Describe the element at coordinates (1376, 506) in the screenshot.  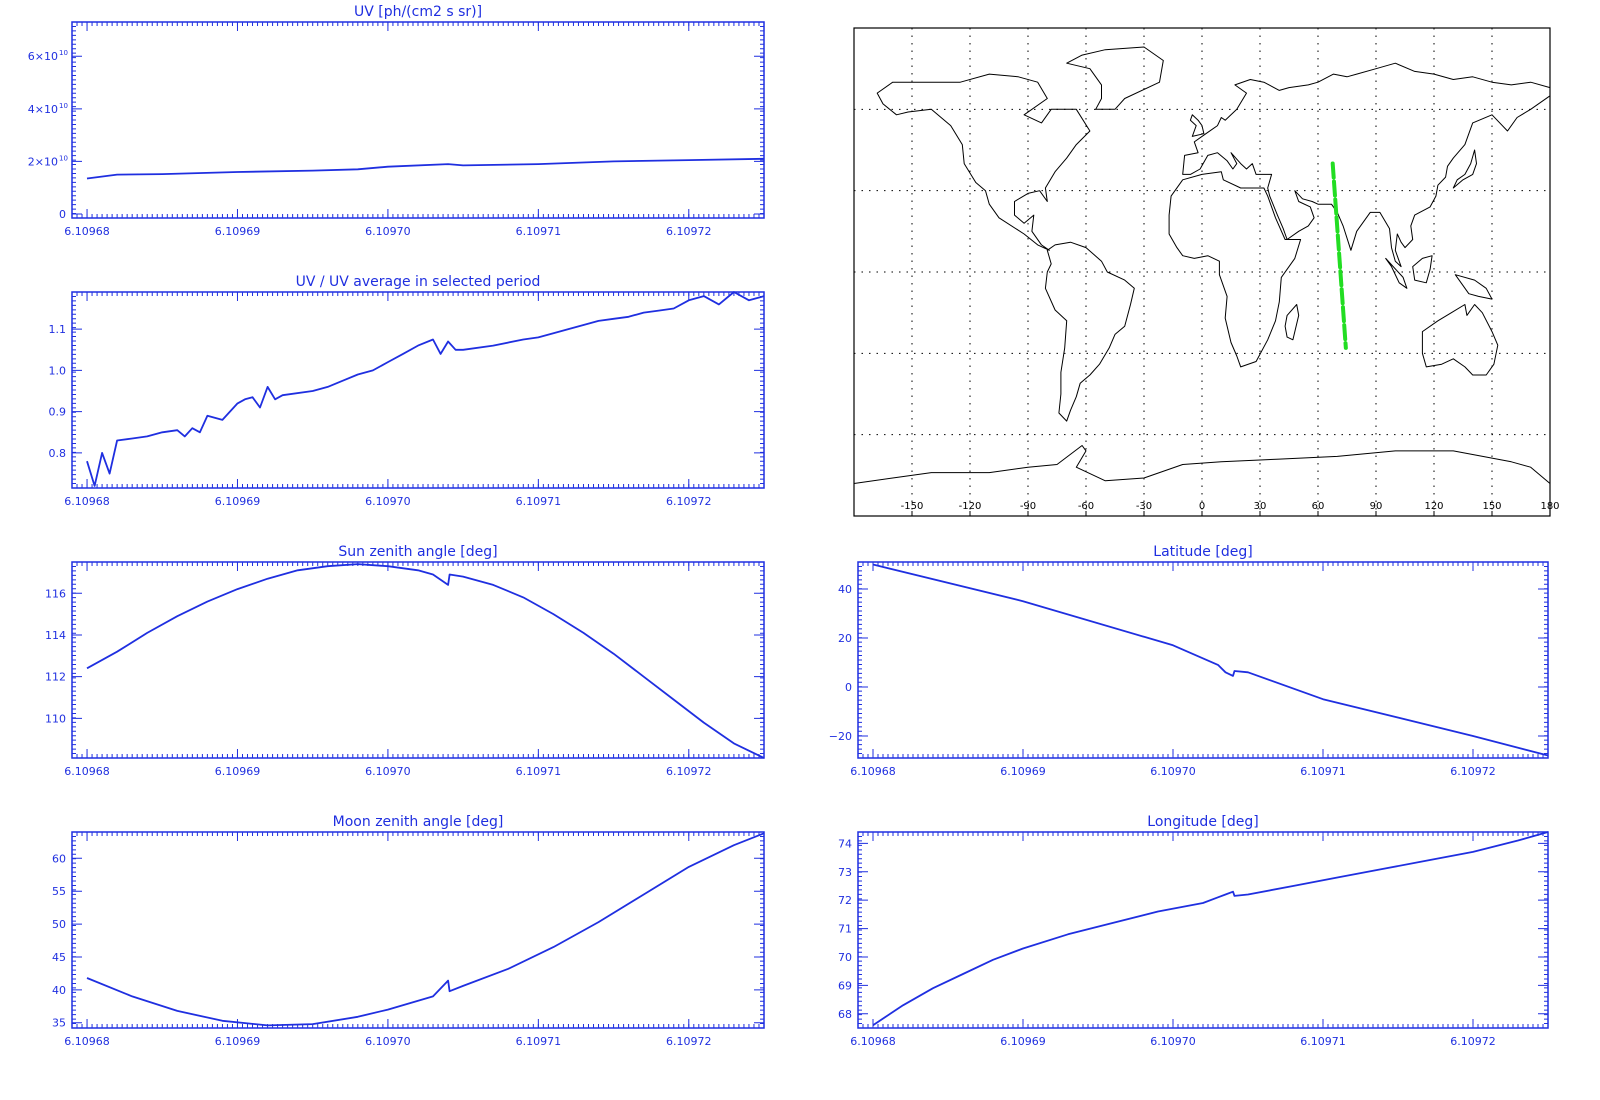
I see `map-x-tick-label: 90` at that location.